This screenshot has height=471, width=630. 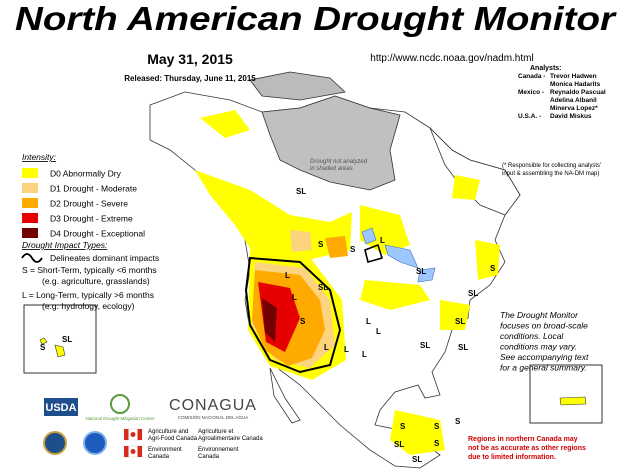 What do you see at coordinates (97, 234) in the screenshot?
I see `legend-label: D4 Drought - Exceptional` at bounding box center [97, 234].